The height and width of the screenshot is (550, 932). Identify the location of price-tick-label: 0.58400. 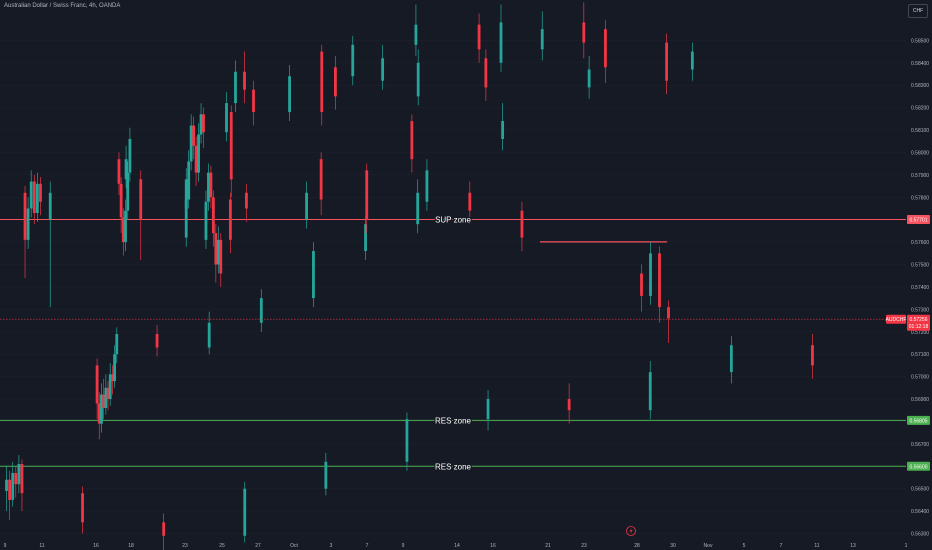
(920, 64).